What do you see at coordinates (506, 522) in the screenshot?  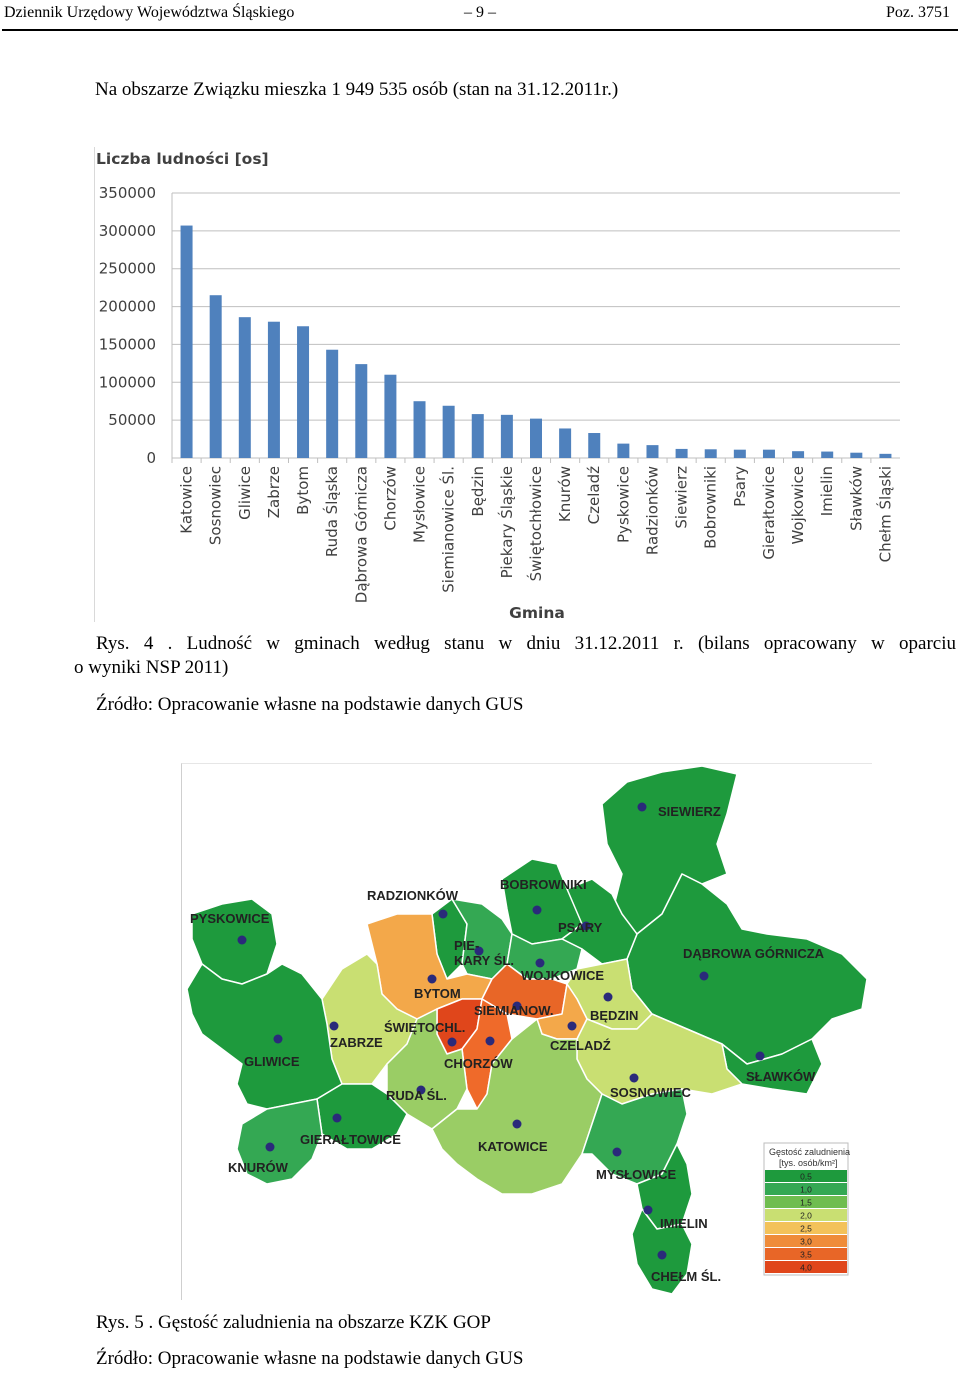 I see `x-tick-label: Piekary Śląskie` at bounding box center [506, 522].